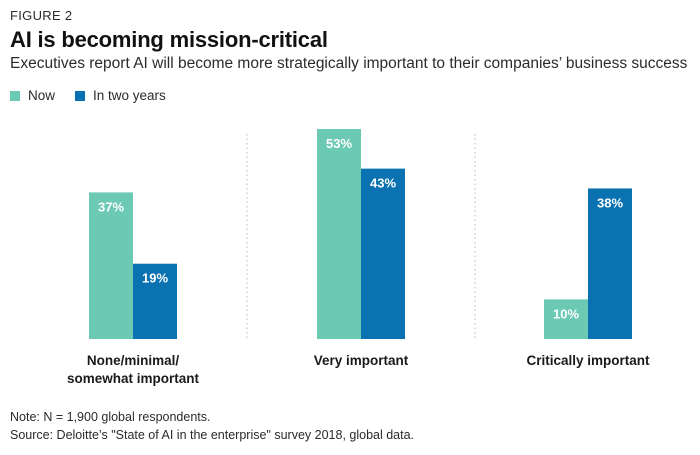  What do you see at coordinates (566, 313) in the screenshot?
I see `bar-value-label: 10%` at bounding box center [566, 313].